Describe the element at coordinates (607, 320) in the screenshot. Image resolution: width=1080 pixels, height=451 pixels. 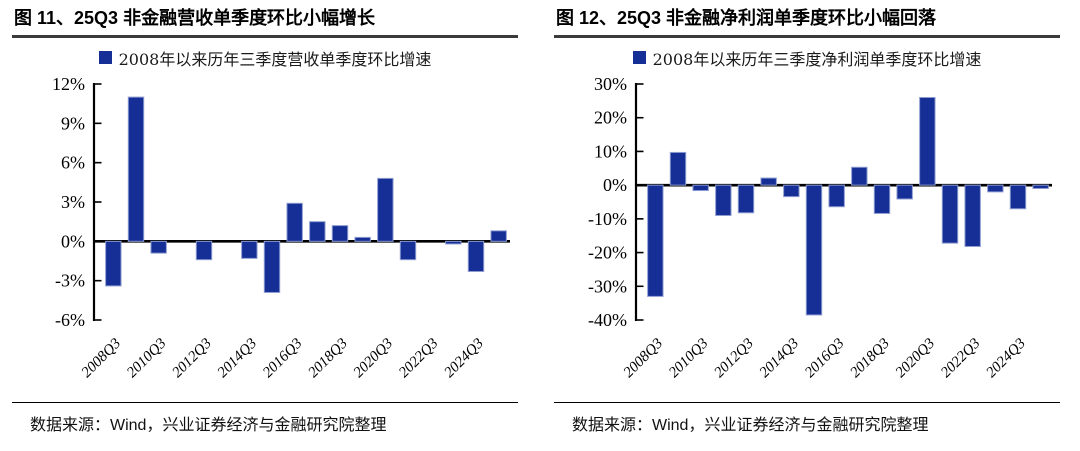
I see `y-tick-label: -40%` at that location.